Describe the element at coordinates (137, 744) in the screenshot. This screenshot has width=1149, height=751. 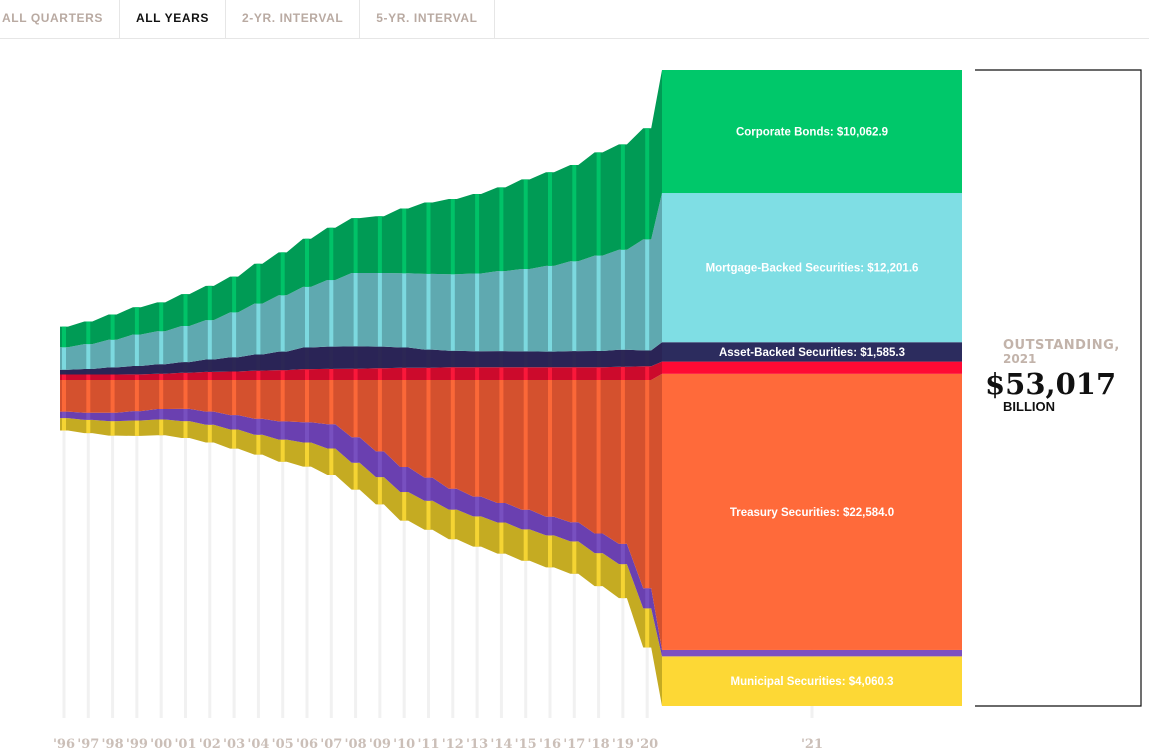
I see `x-tick-99: '99` at that location.